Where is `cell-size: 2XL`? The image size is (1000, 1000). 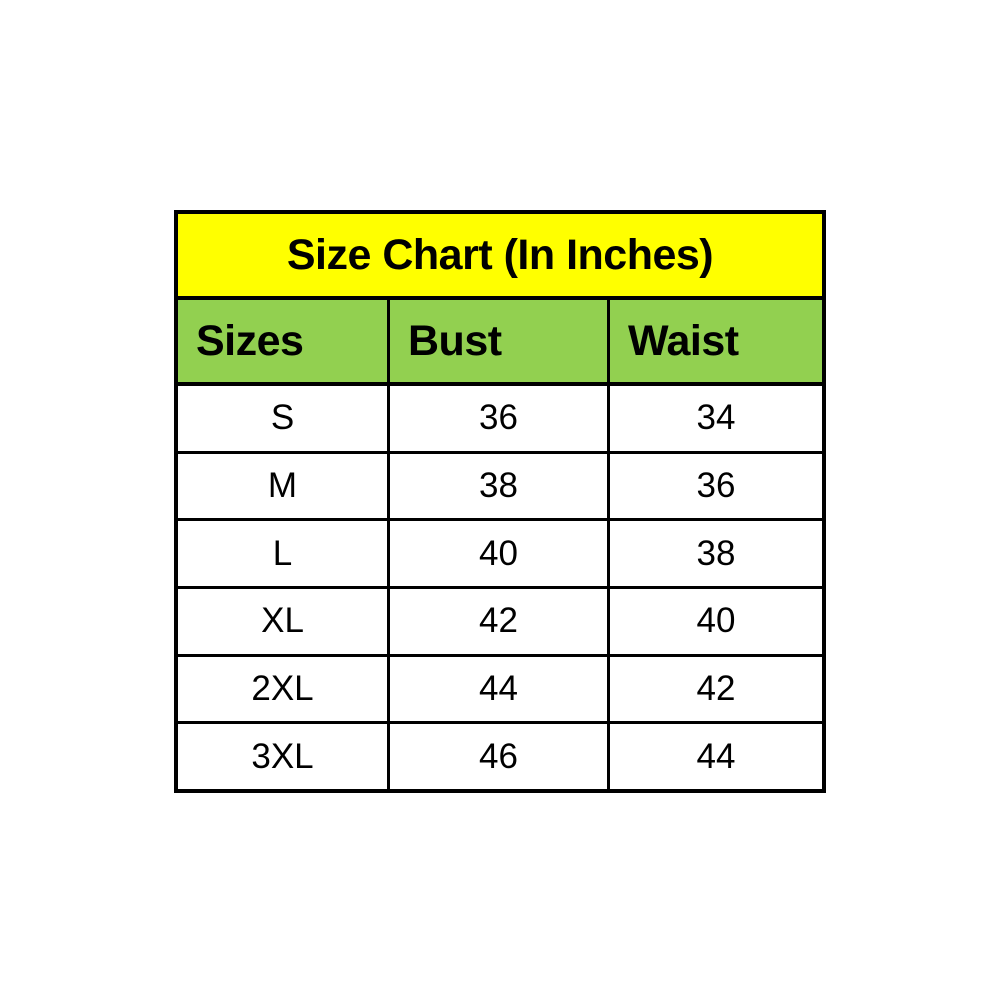
cell-size: 2XL is located at coordinates (284, 689).